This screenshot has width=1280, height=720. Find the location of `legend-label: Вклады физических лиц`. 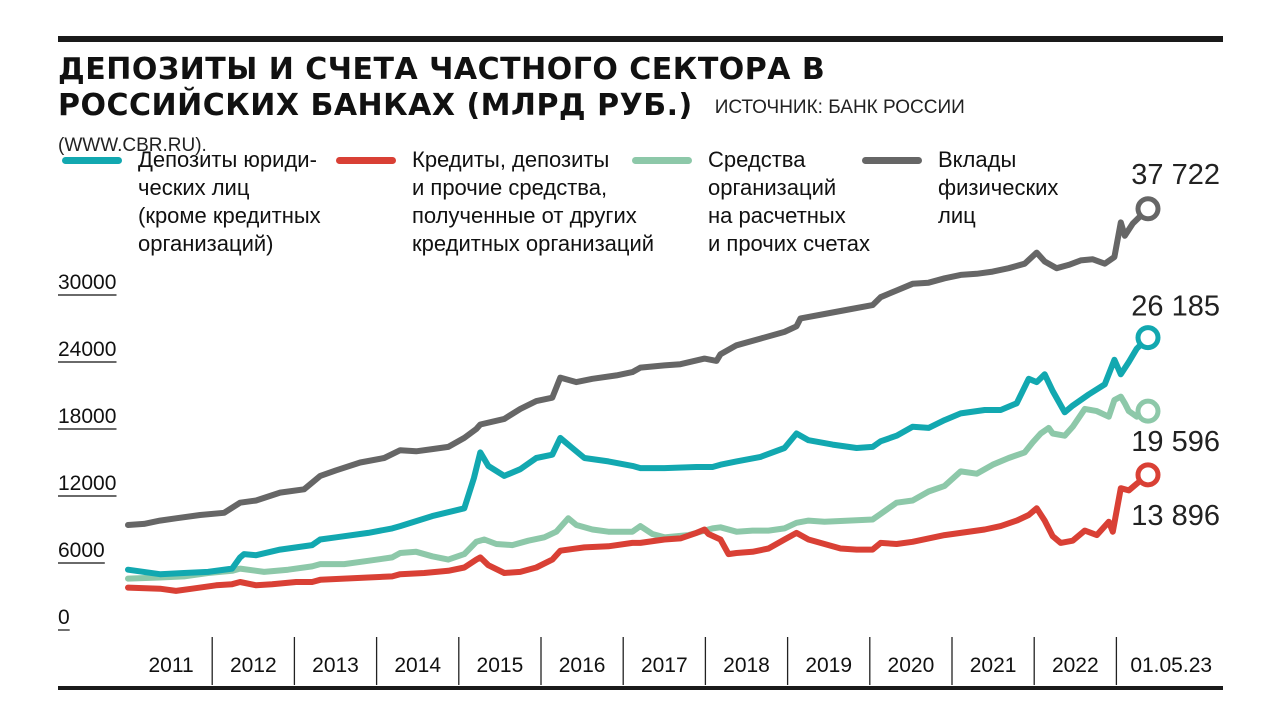

legend-label: Вклады физических лиц is located at coordinates (998, 187).